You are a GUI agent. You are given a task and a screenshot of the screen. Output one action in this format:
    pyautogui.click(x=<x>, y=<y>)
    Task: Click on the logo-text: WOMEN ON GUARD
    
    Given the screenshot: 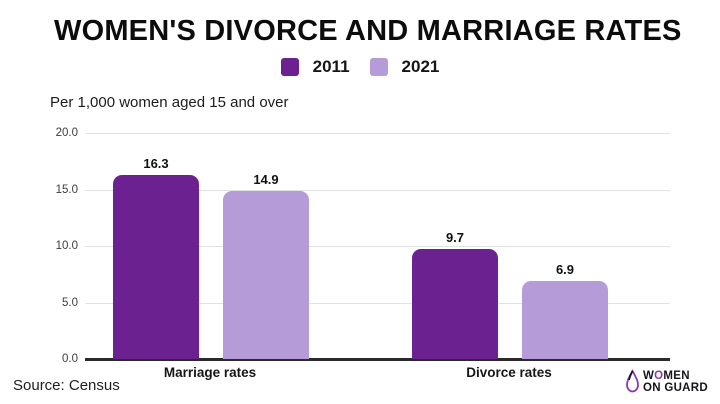 What is the action you would take?
    pyautogui.click(x=675, y=382)
    